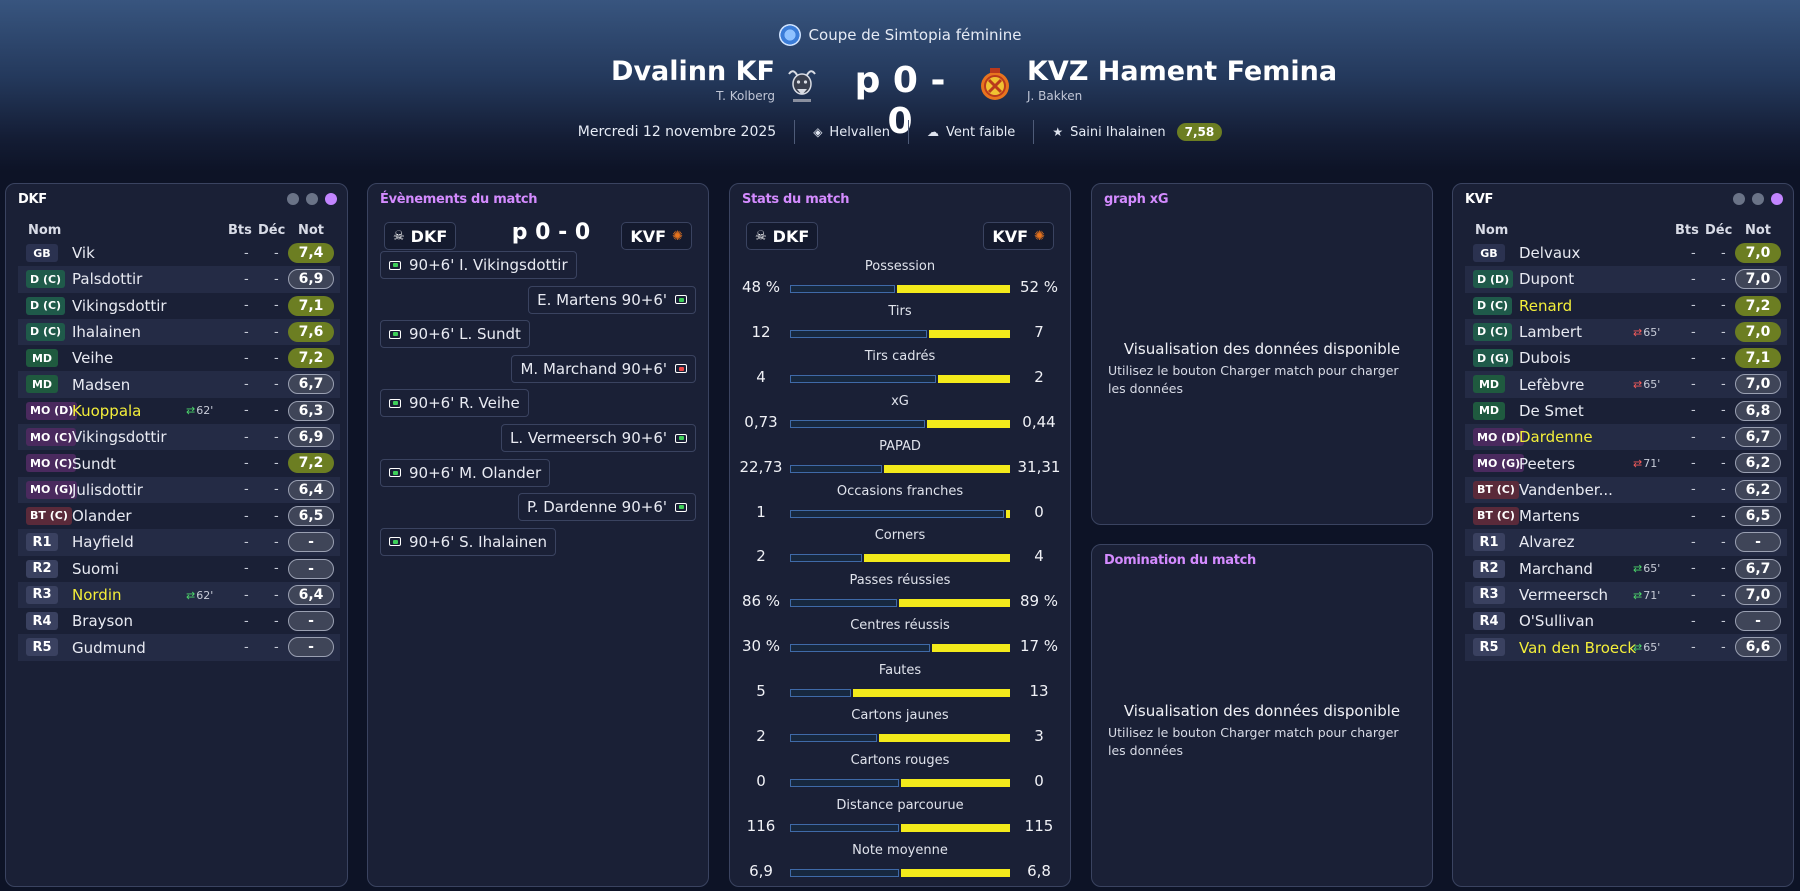 This screenshot has width=1800, height=891. What do you see at coordinates (1549, 516) in the screenshot?
I see `player-name: Martens` at bounding box center [1549, 516].